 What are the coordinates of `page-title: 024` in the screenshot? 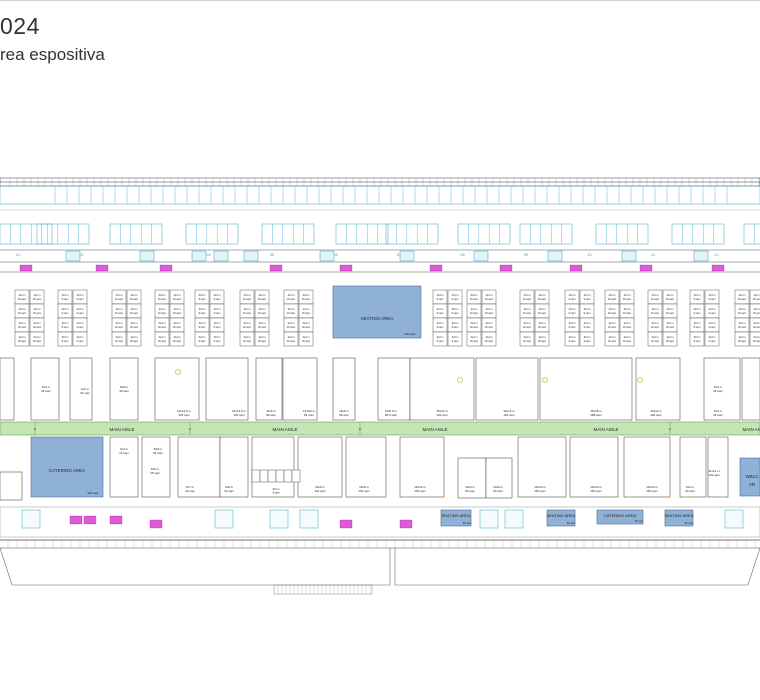 It's located at (20, 26).